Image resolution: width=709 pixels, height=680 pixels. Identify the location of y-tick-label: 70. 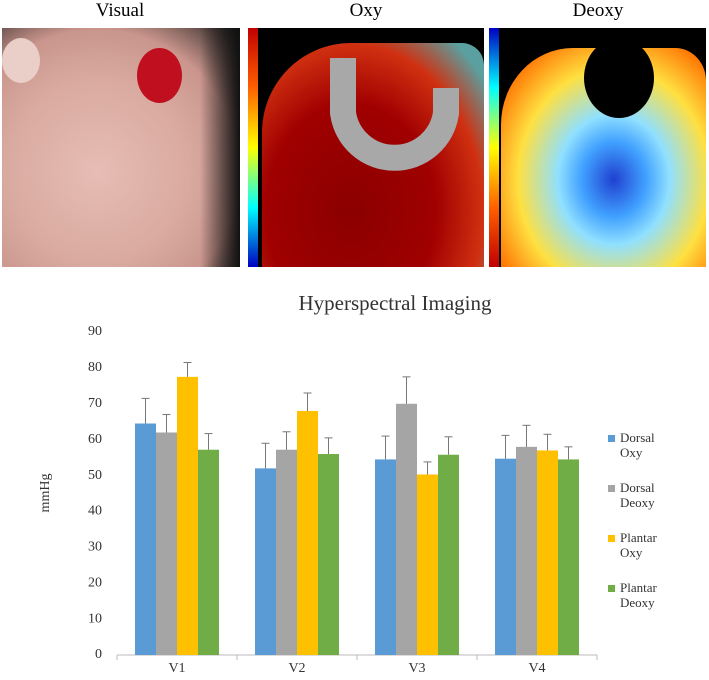
(95, 403).